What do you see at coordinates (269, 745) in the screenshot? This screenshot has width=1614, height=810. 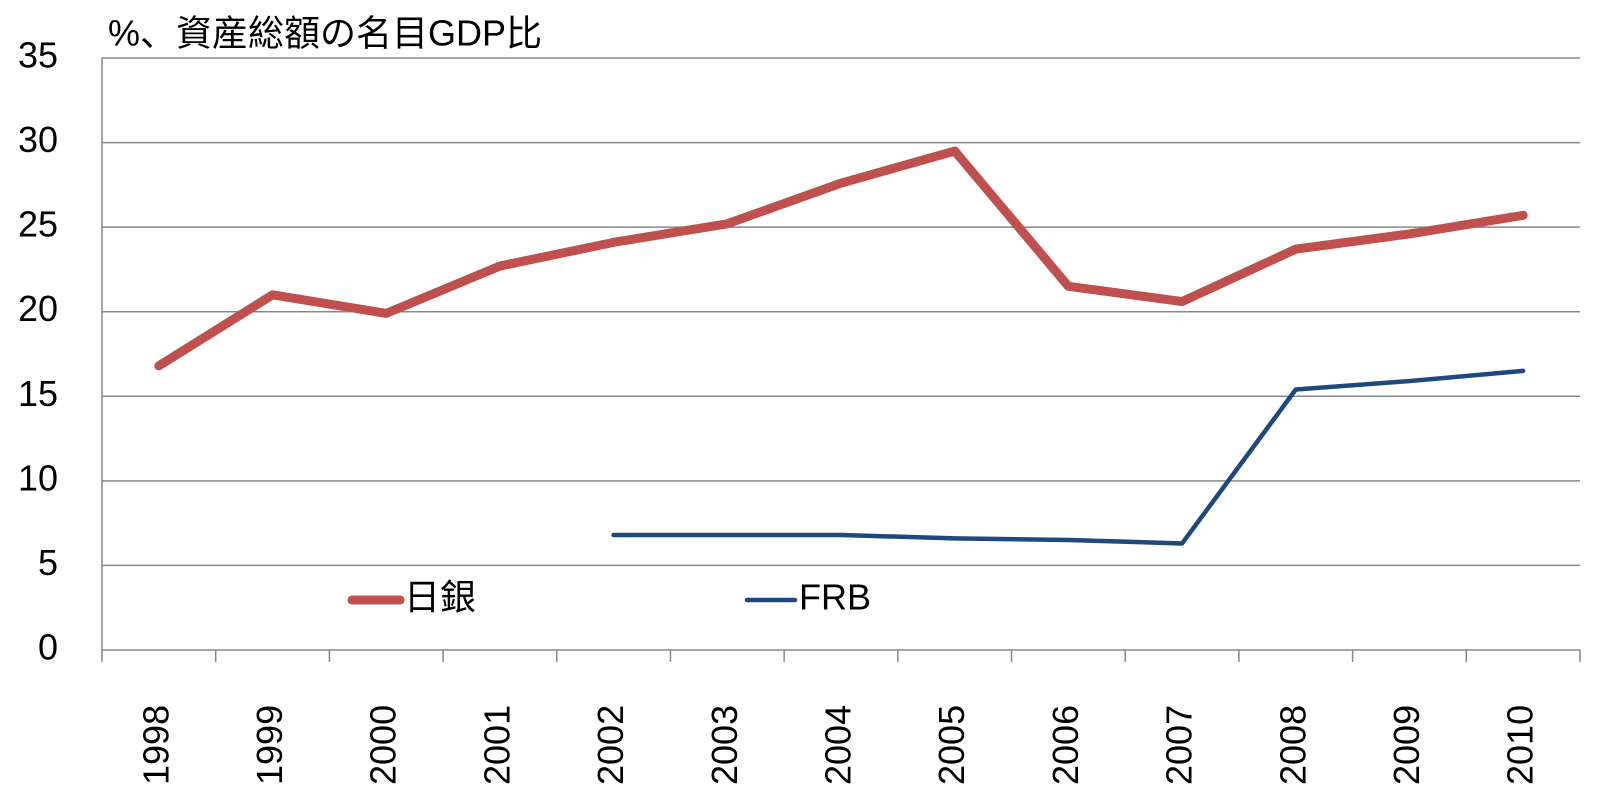 I see `x-tick-label: 1999` at bounding box center [269, 745].